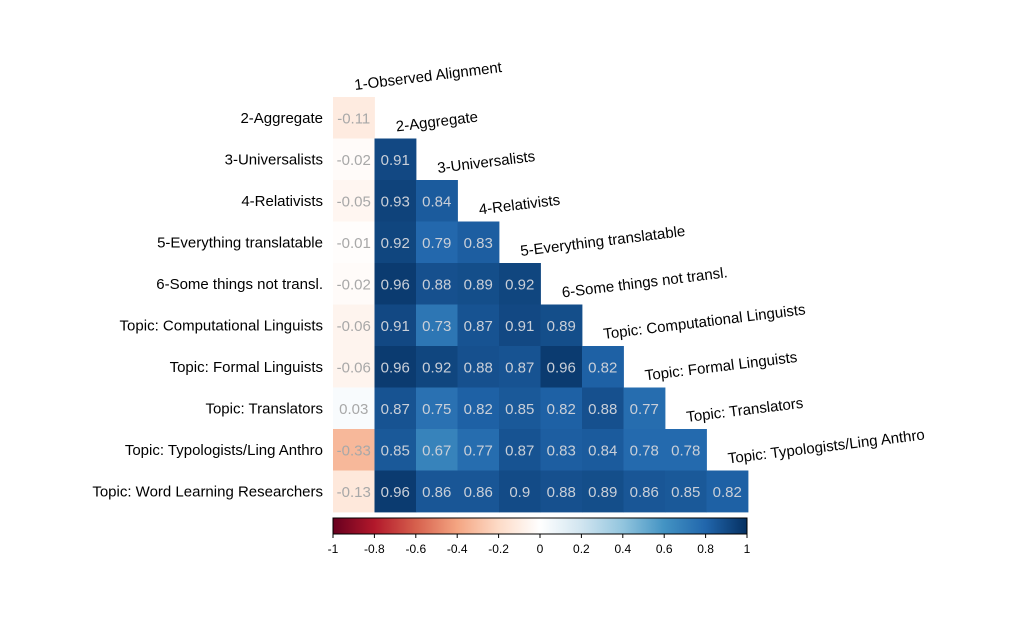 This screenshot has width=1024, height=632. Describe the element at coordinates (282, 201) in the screenshot. I see `row-label: 4-Relativists` at that location.